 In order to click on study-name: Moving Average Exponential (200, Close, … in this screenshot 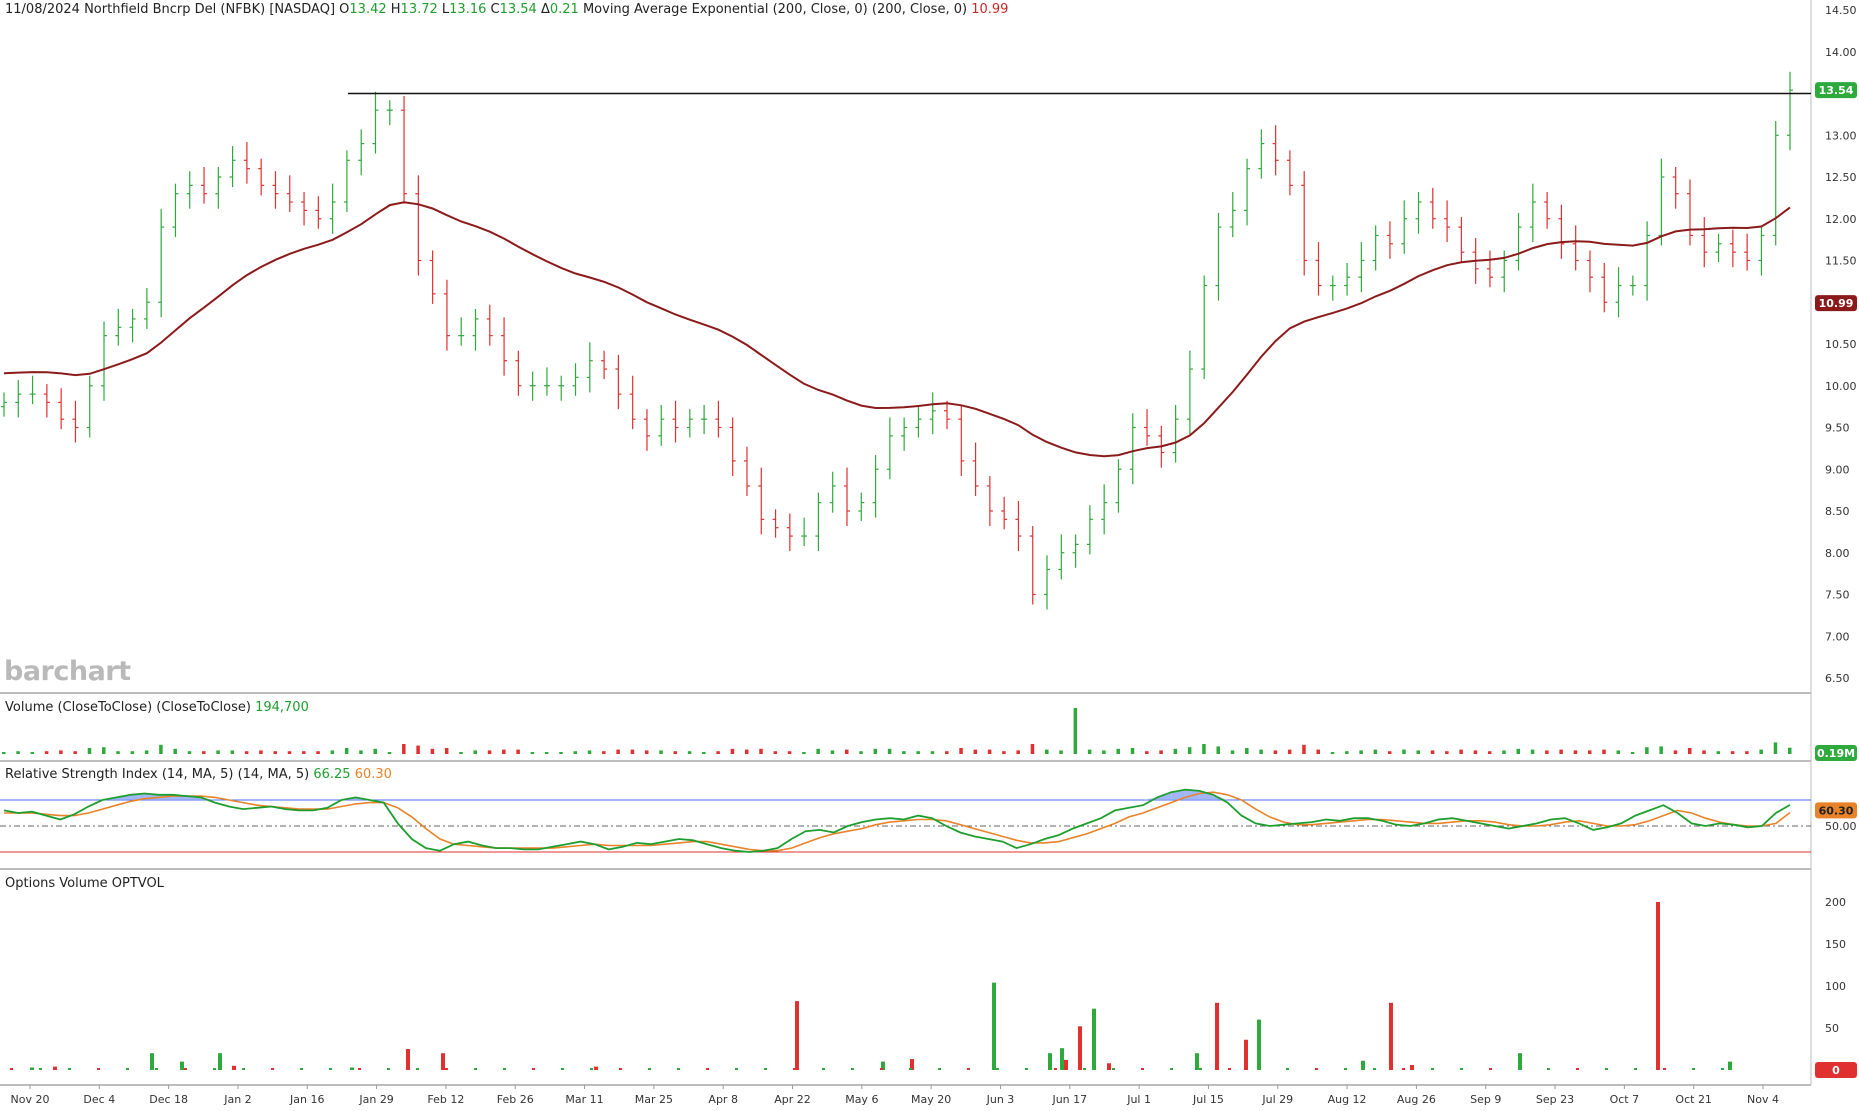, I will do `click(725, 9)`.